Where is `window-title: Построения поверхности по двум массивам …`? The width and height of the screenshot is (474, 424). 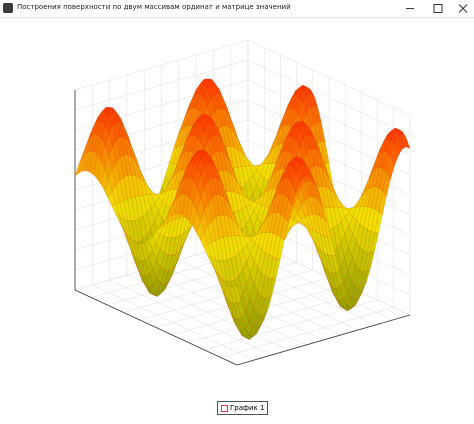
window-title: Построения поверхности по двум массивам … is located at coordinates (154, 7).